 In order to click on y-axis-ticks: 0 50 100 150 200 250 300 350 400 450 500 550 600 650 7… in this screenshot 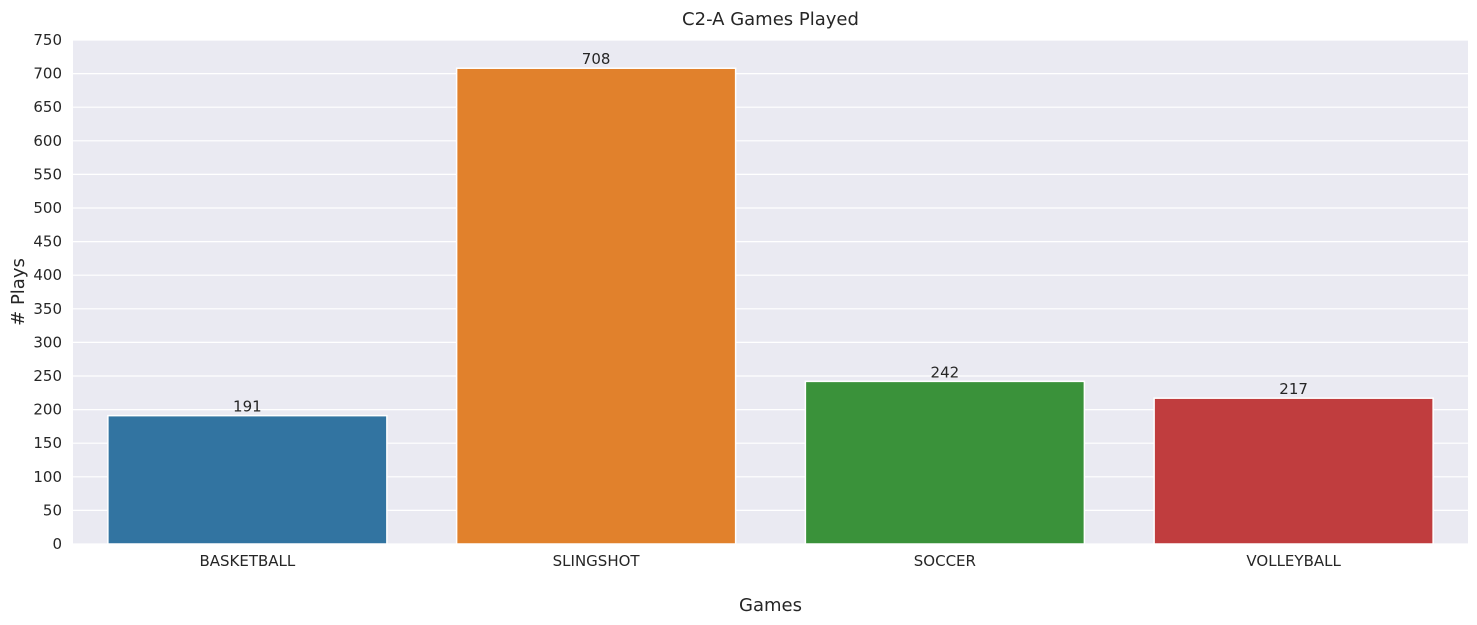, I will do `click(47, 292)`.